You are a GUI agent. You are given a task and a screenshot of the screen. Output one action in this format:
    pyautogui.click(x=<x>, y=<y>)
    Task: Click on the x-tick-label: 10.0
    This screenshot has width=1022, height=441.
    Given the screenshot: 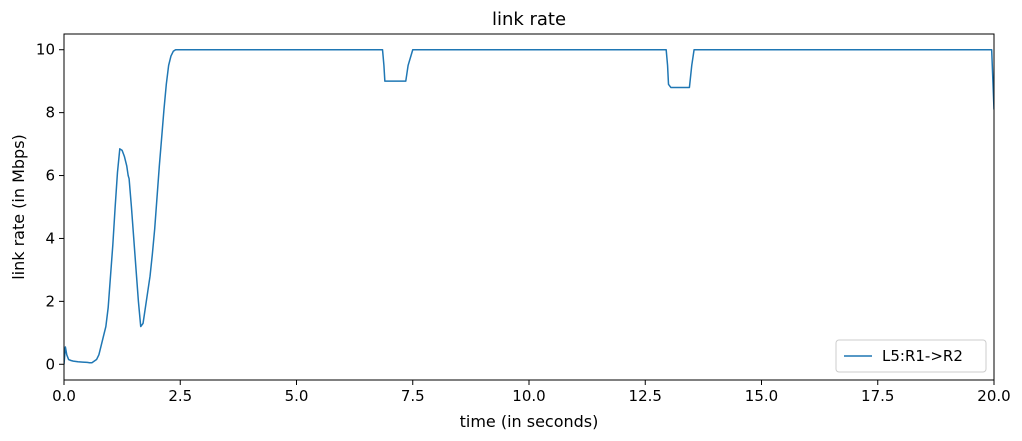 What is the action you would take?
    pyautogui.click(x=528, y=396)
    